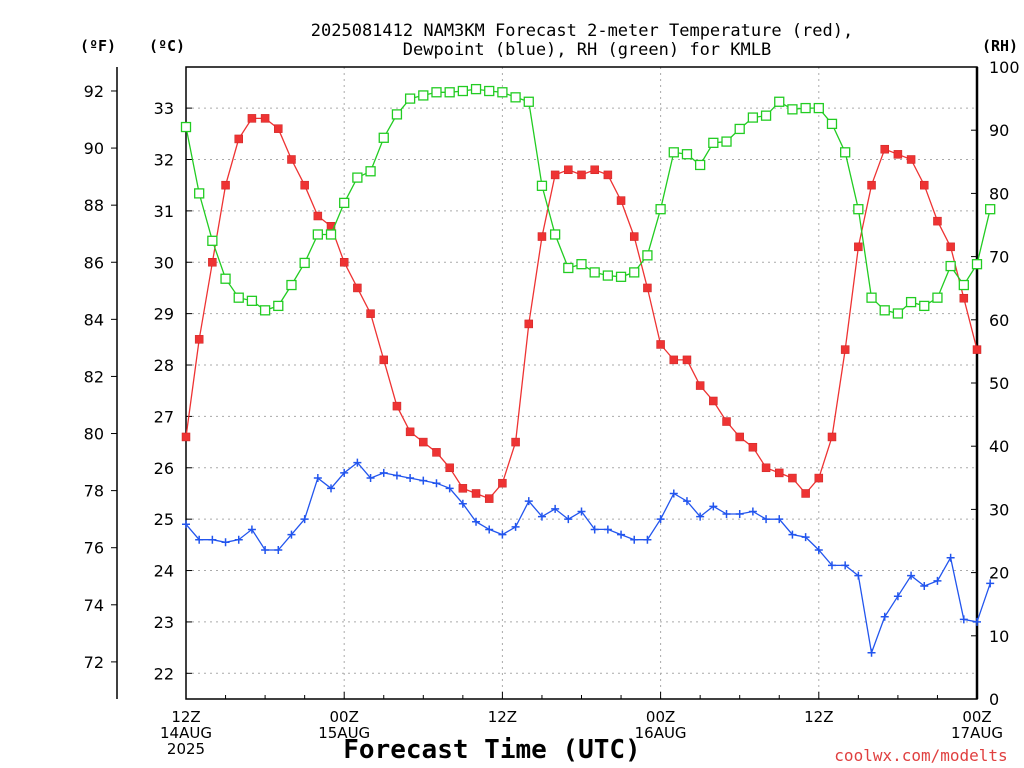 This screenshot has width=1024, height=768. Describe the element at coordinates (999, 257) in the screenshot. I see `rh-tick-label: 70` at that location.